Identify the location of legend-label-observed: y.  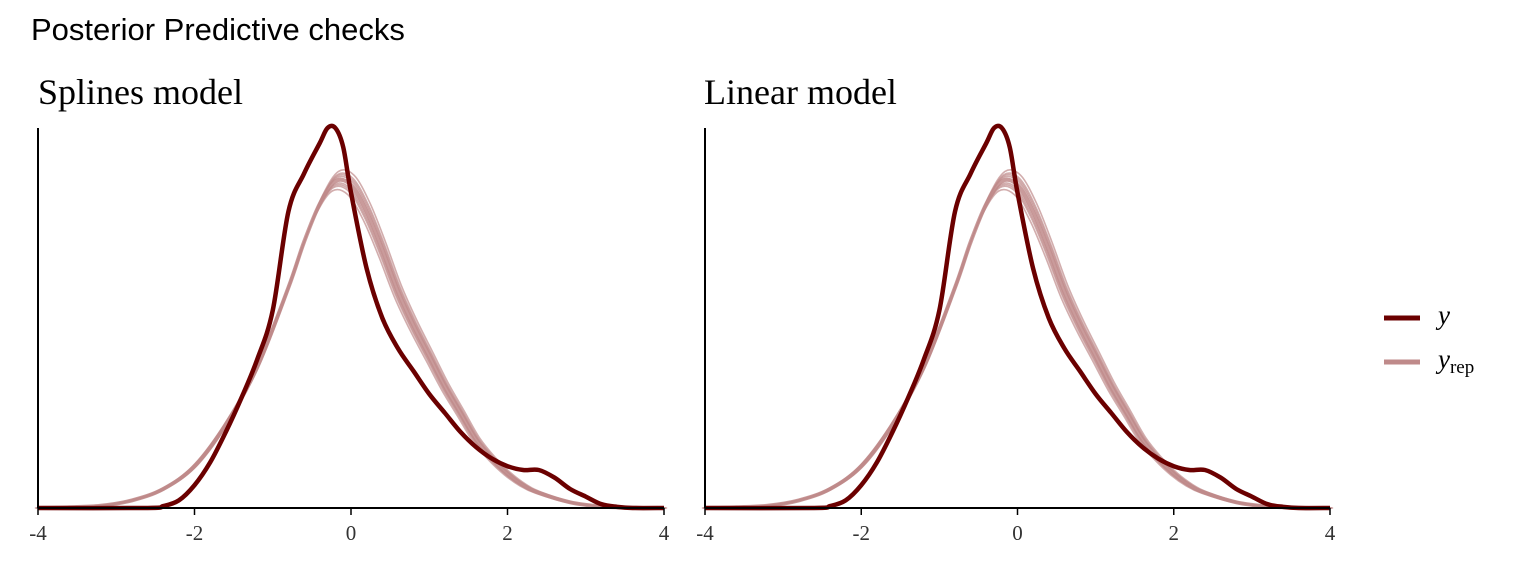
(1442, 315).